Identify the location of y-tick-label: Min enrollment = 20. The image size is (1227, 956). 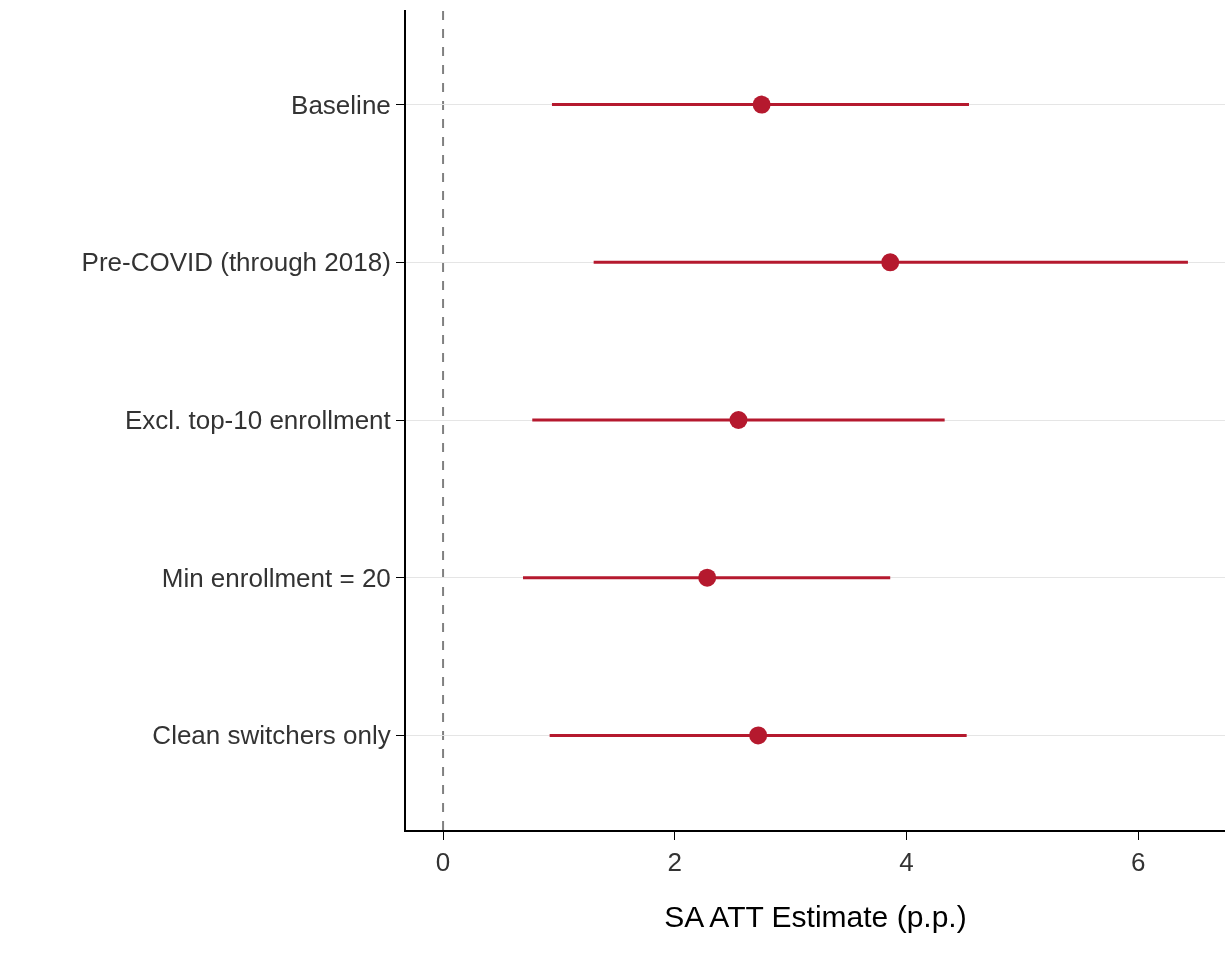
(276, 577).